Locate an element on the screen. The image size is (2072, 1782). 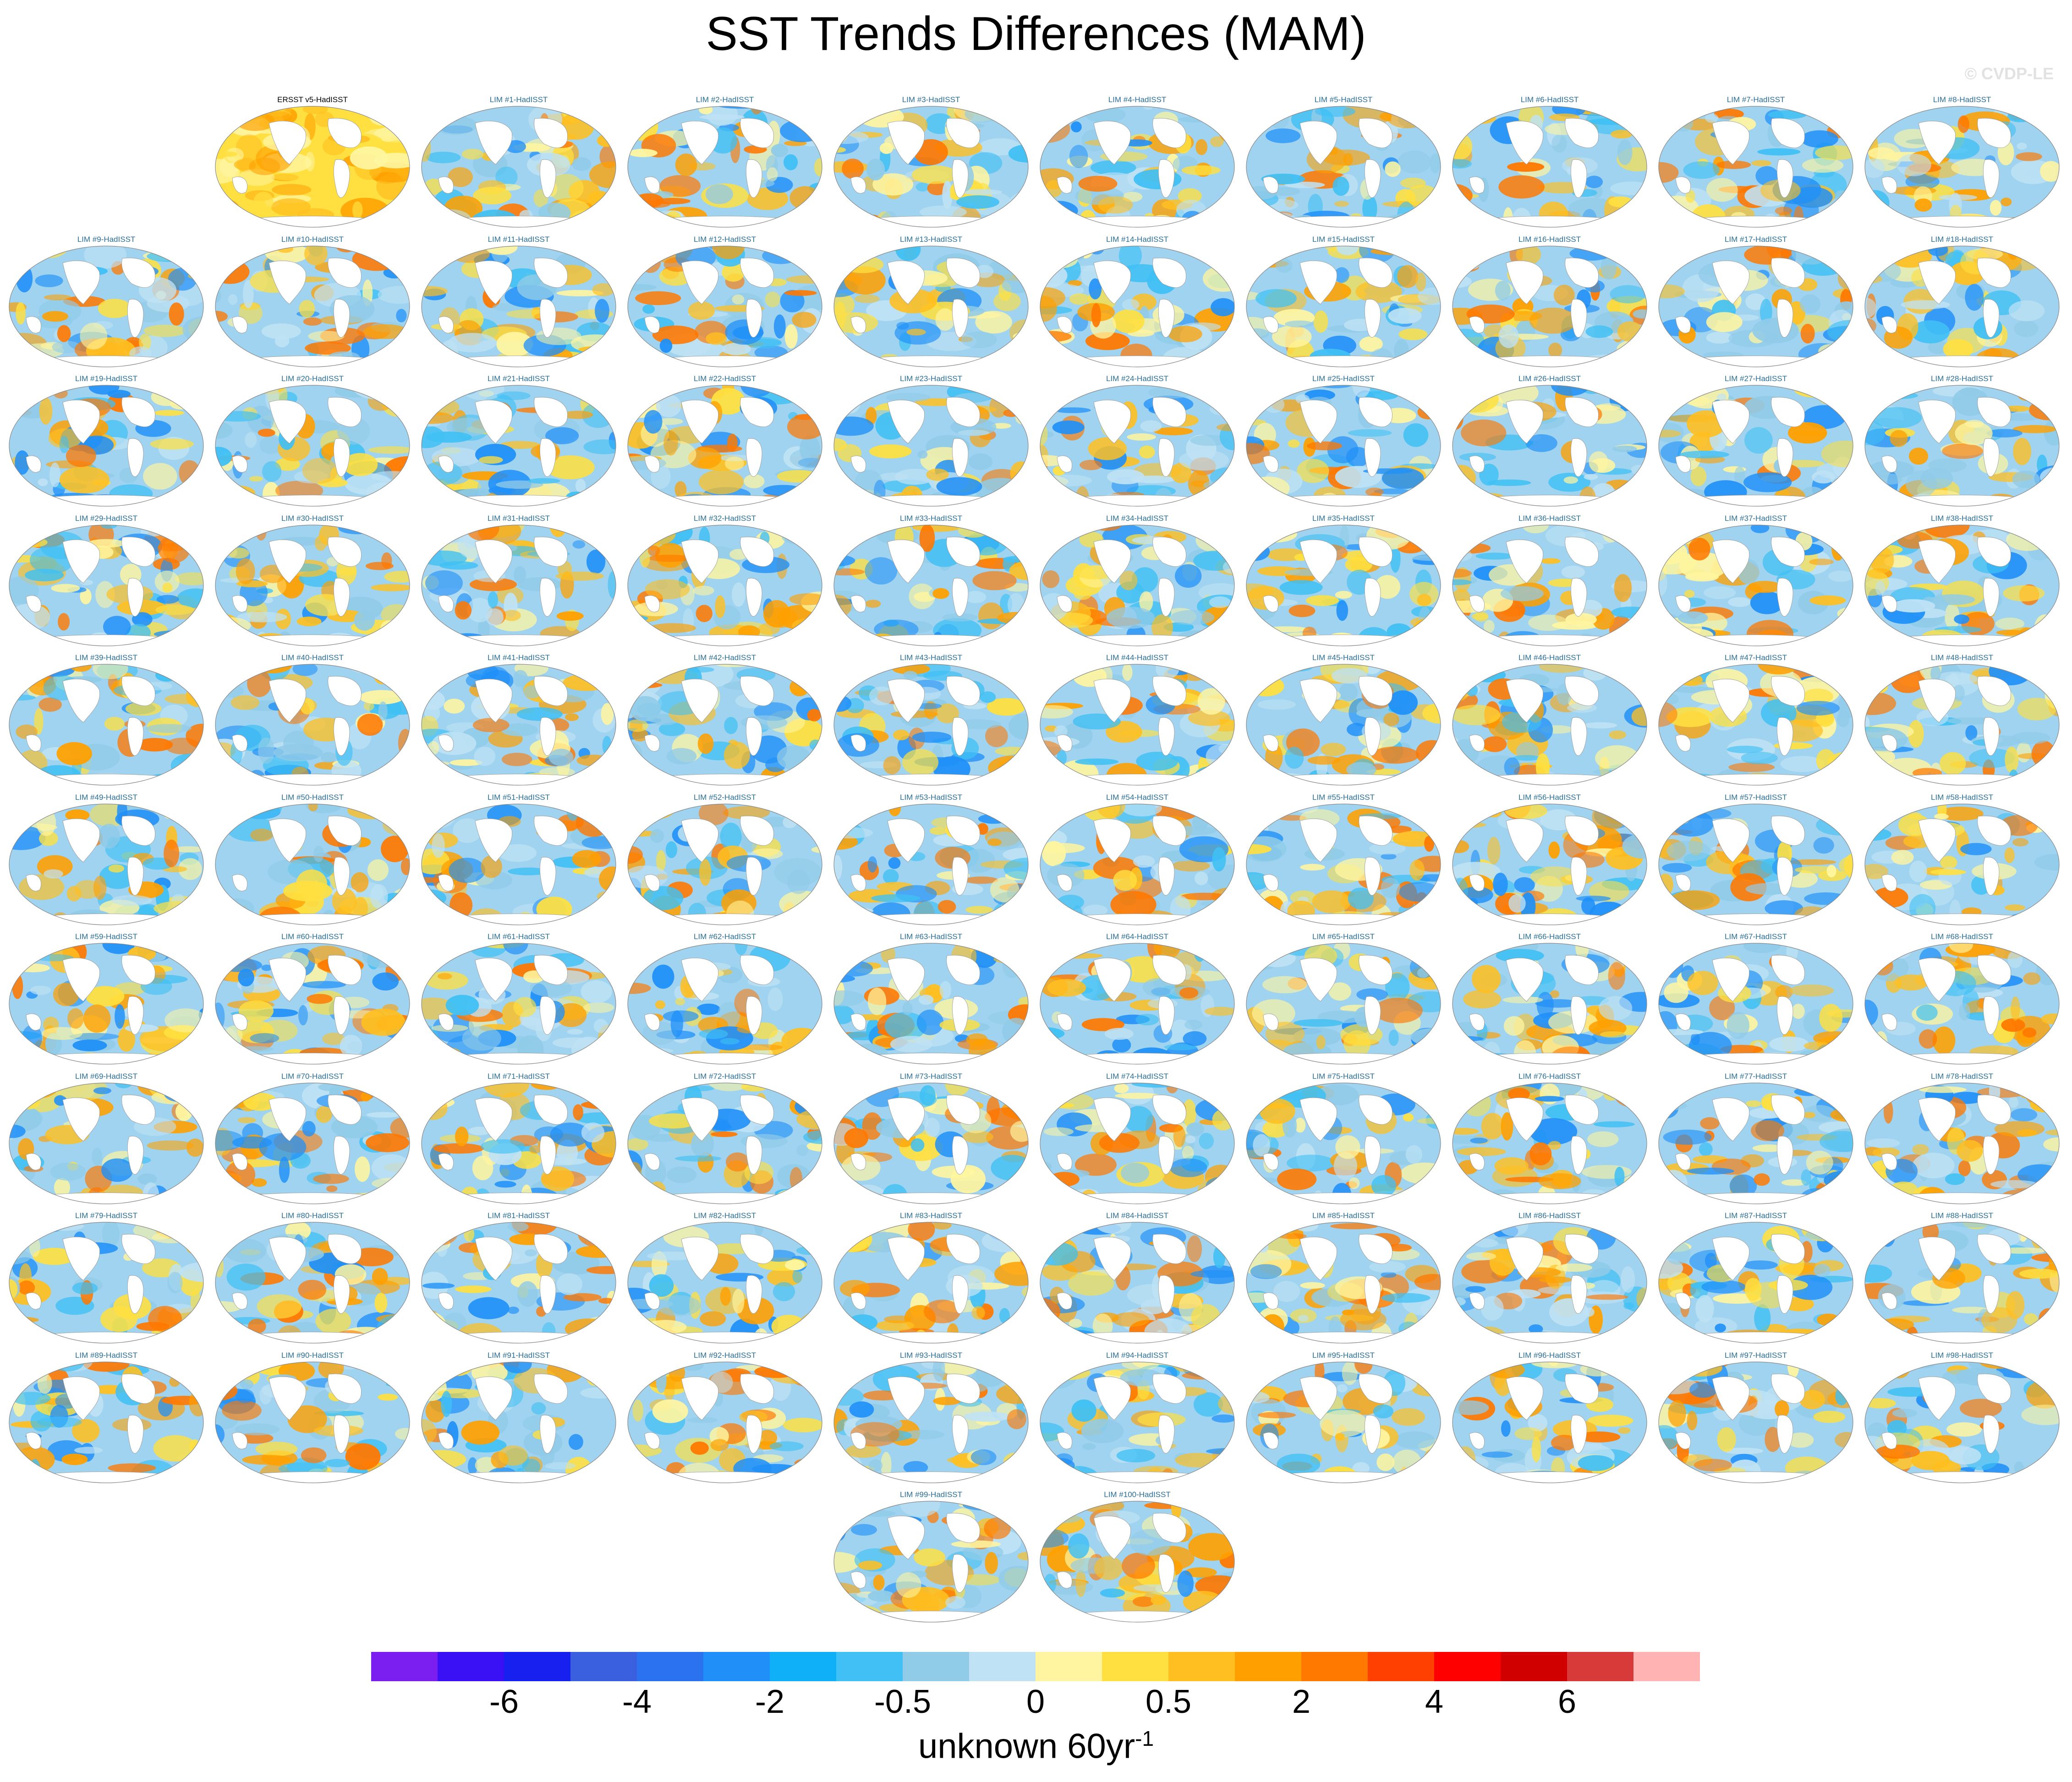
map-panel: LIM #7-HadISST is located at coordinates (1756, 163).